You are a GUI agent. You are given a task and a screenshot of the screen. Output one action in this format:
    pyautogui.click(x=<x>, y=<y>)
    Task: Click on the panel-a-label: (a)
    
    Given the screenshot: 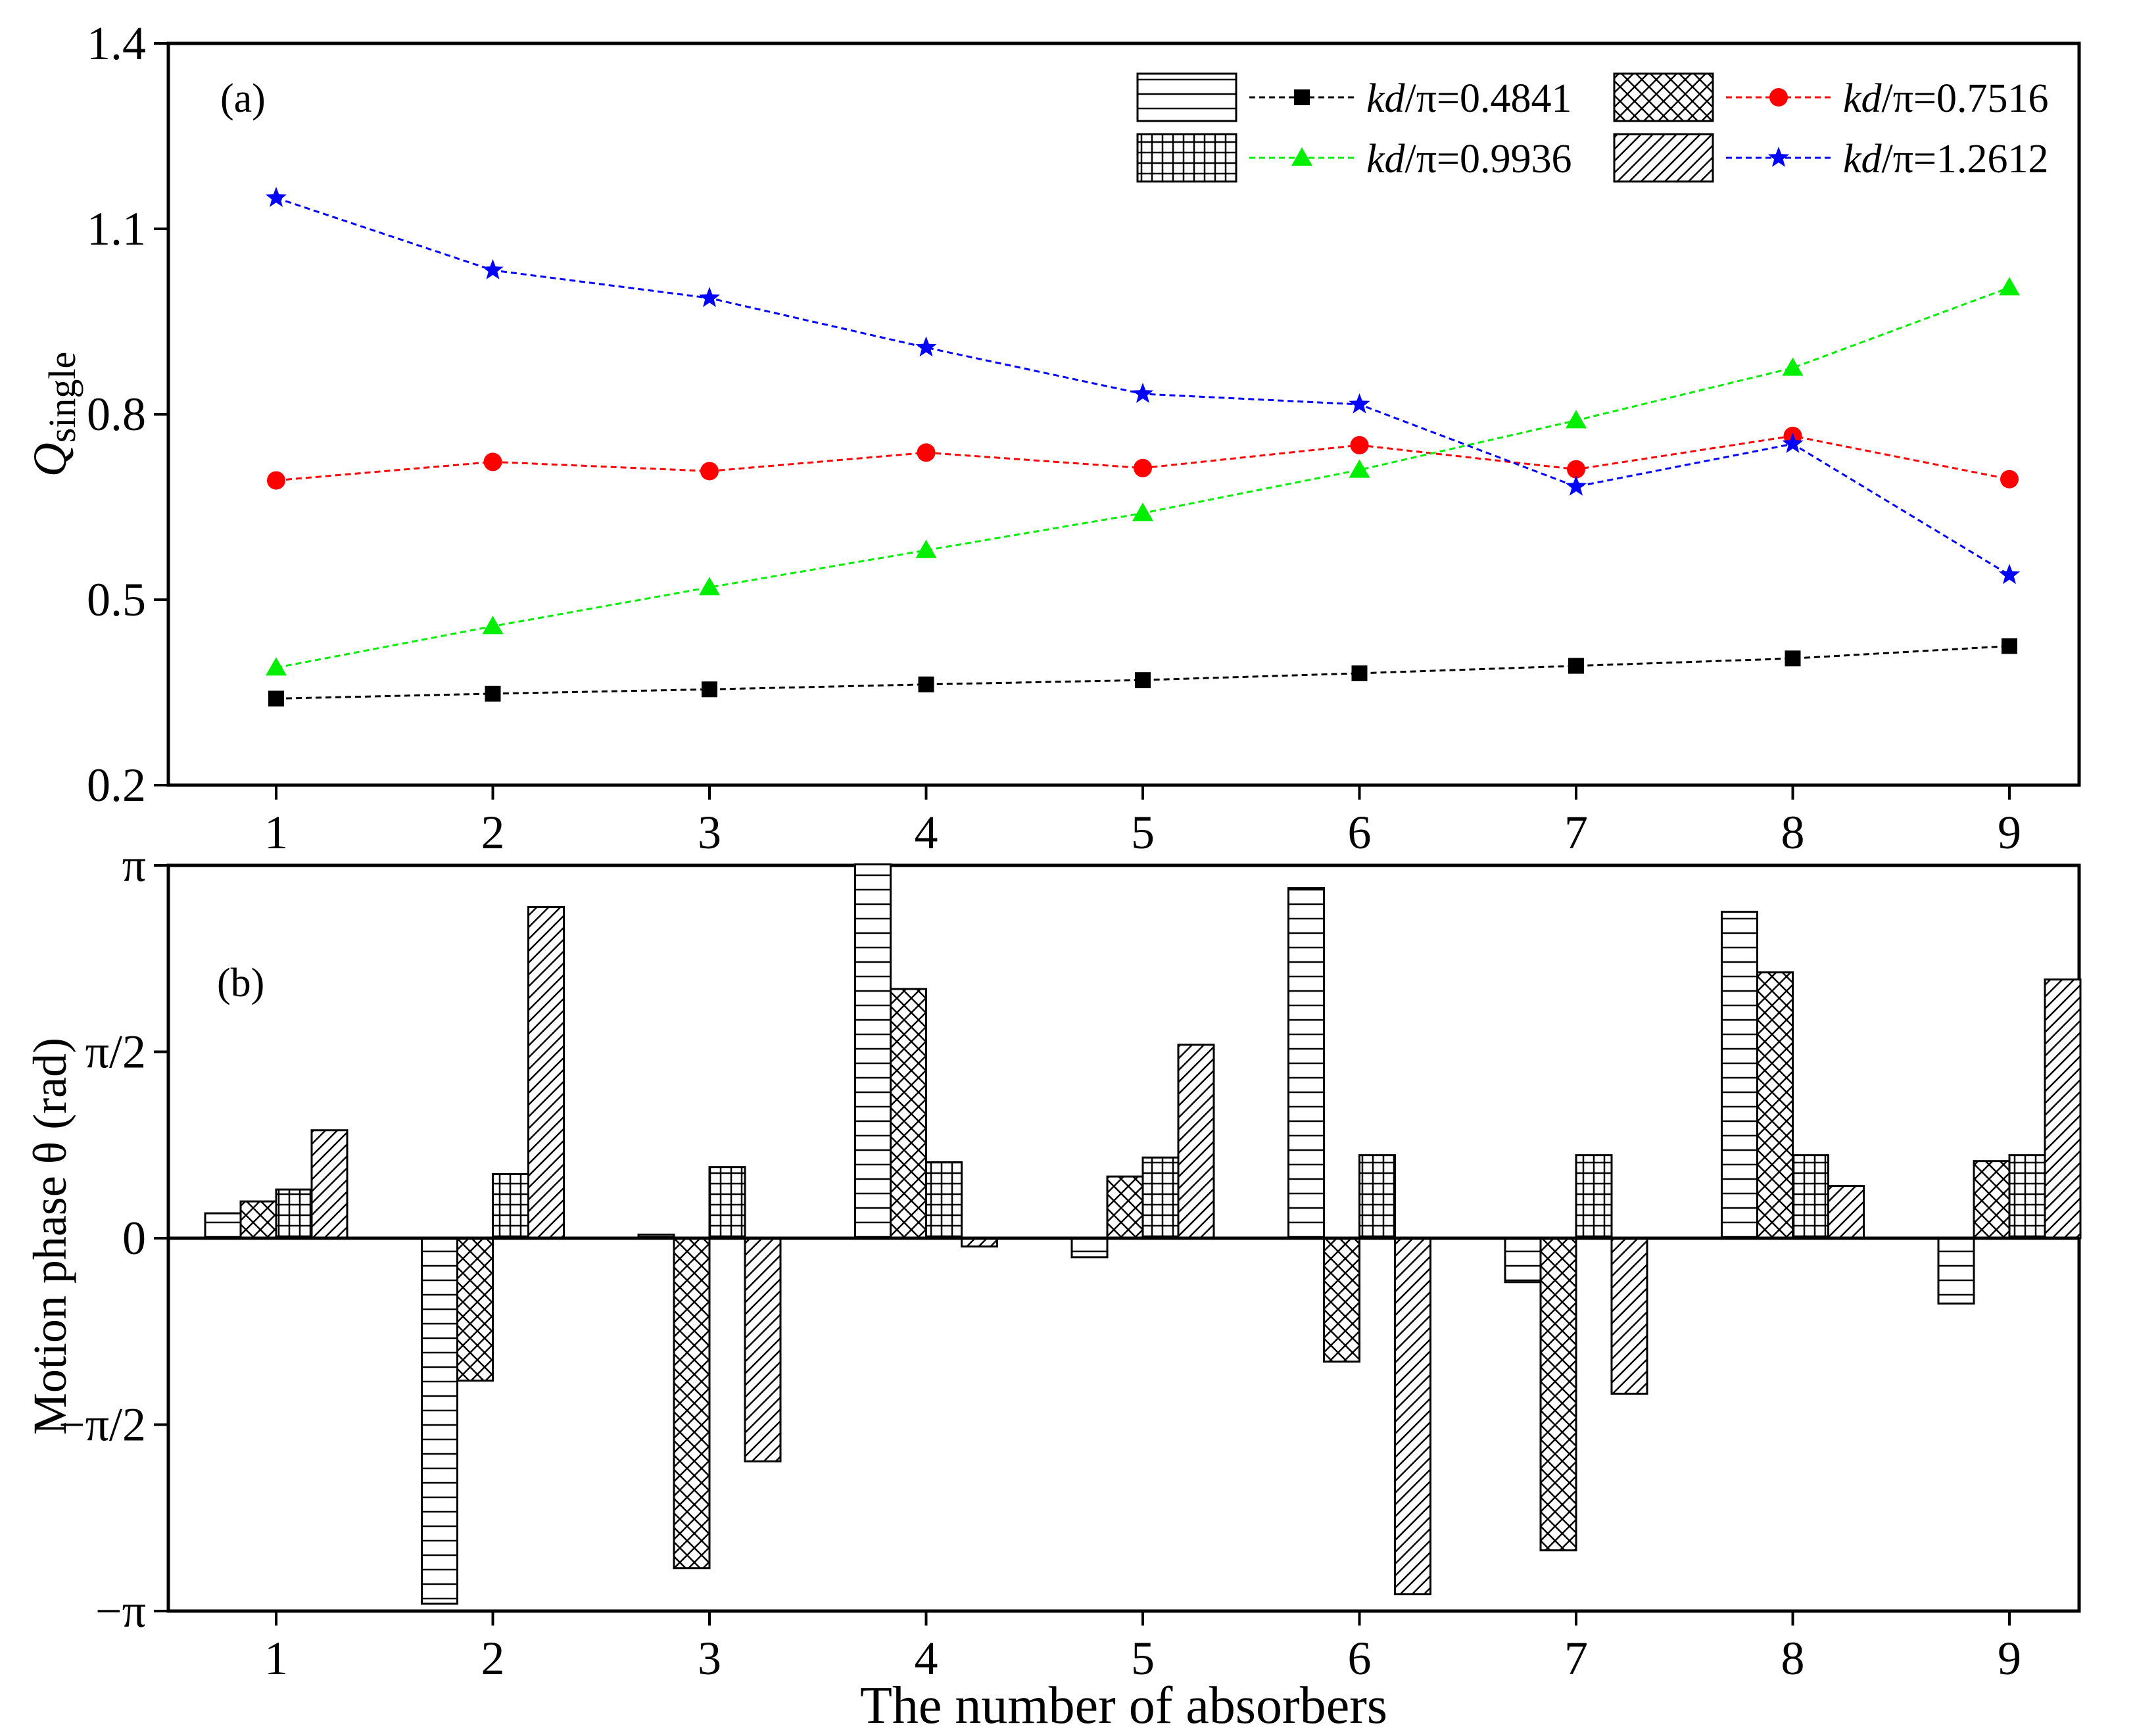 What is the action you would take?
    pyautogui.click(x=243, y=98)
    